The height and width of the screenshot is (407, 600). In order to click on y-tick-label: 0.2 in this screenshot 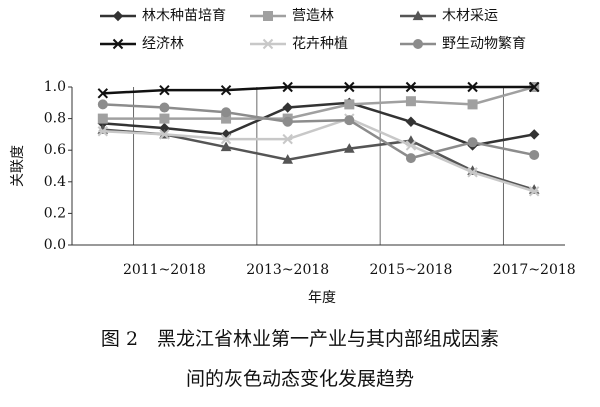, I will do `click(55, 213)`.